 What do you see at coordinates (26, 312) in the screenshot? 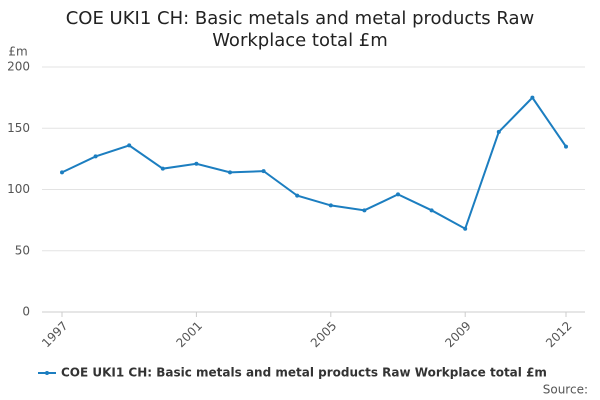
I see `y-tick-label: 0` at bounding box center [26, 312].